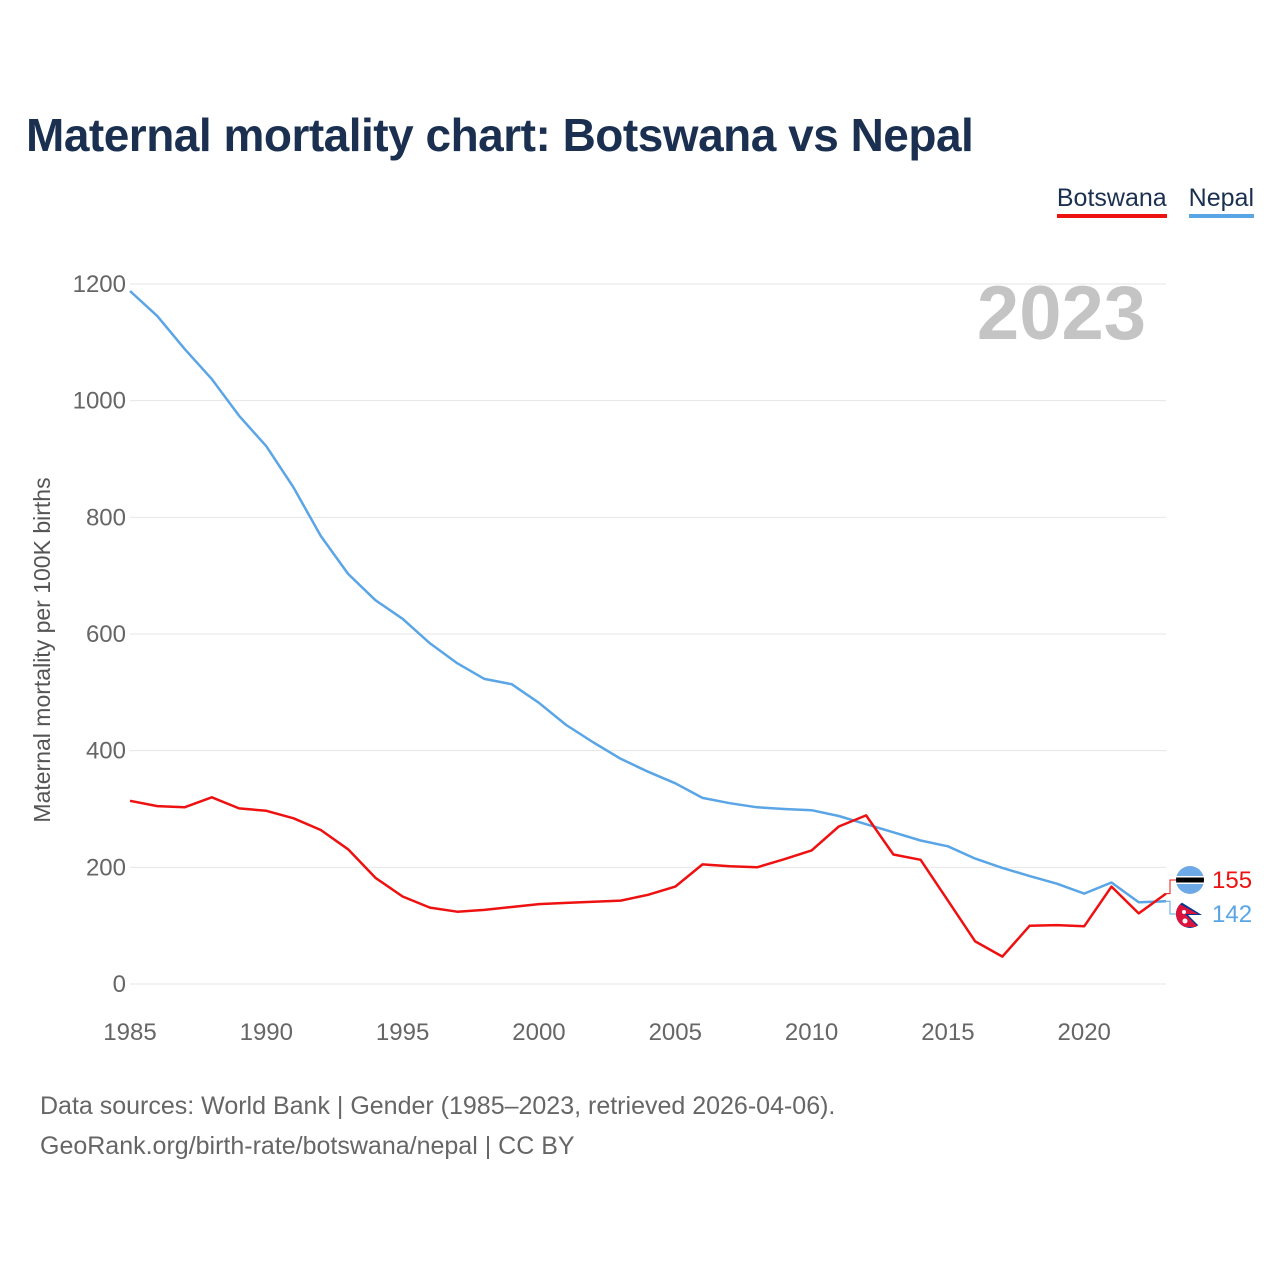 This screenshot has height=1280, width=1280. I want to click on legend-item-nepal: Nepal, so click(1221, 201).